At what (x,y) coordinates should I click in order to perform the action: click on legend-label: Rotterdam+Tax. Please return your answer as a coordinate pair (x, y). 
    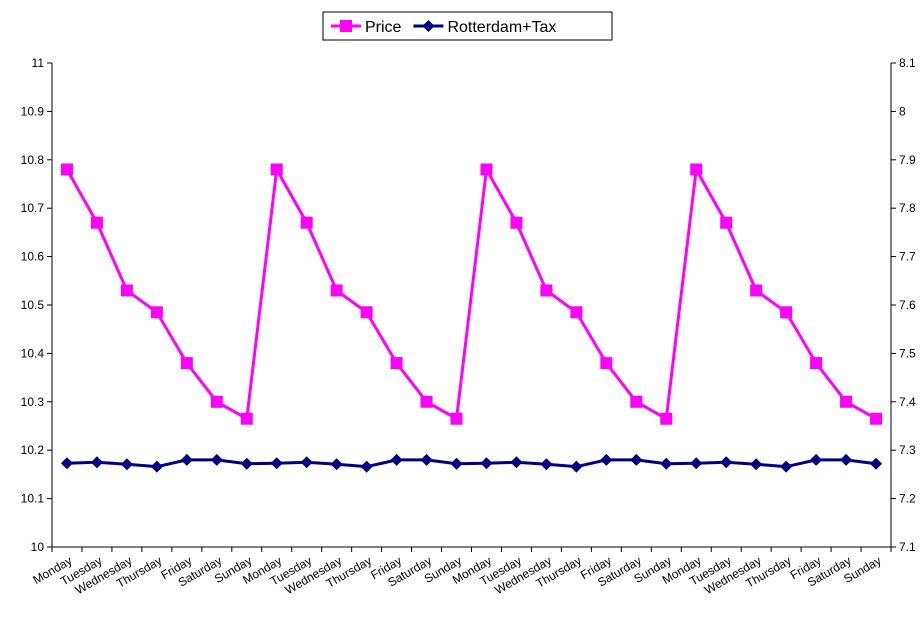
    Looking at the image, I should click on (501, 27).